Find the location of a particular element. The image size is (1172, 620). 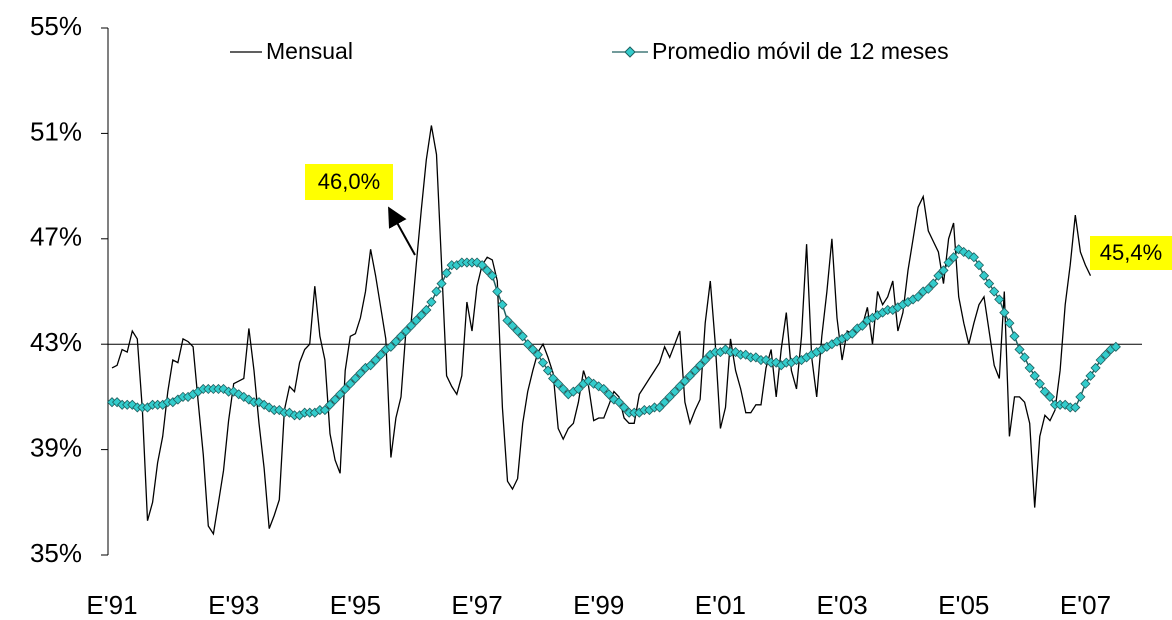

x-tick-label: E'99 is located at coordinates (598, 605).